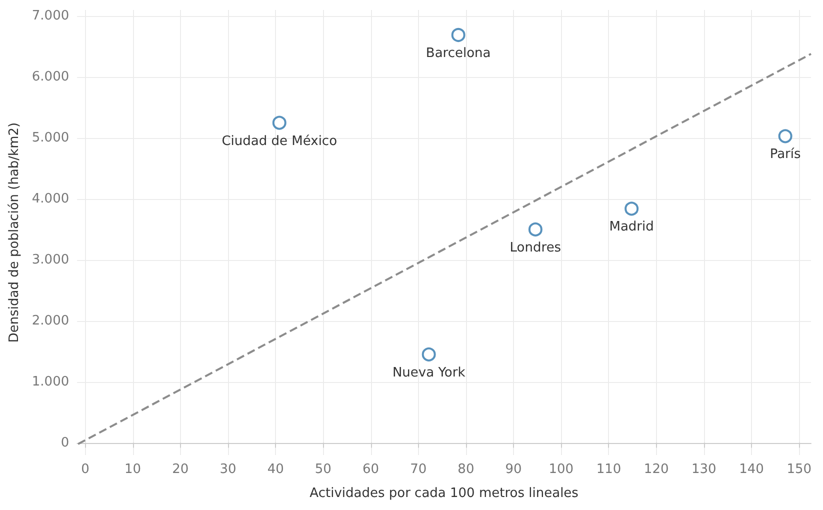 The image size is (823, 510). What do you see at coordinates (133, 469) in the screenshot?
I see `x-tick-label: 10` at bounding box center [133, 469].